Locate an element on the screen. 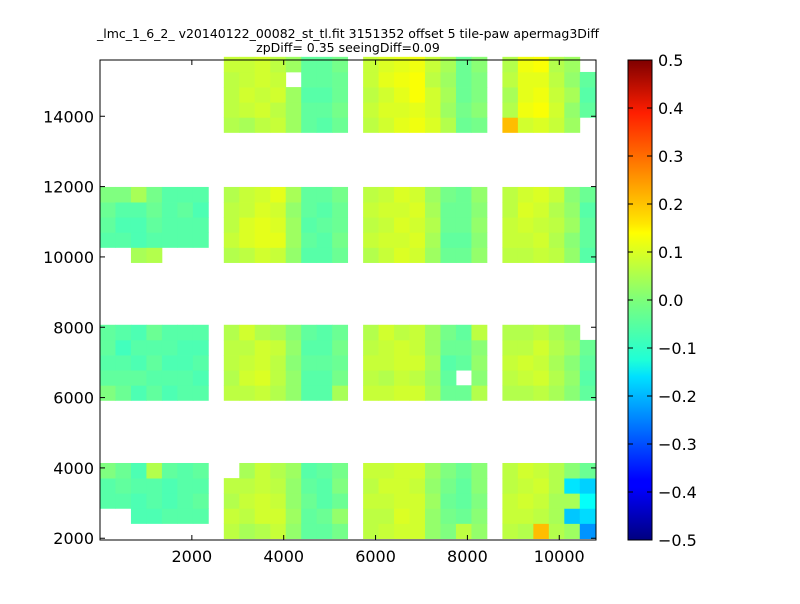  x-tick-label: 4000 is located at coordinates (283, 556).